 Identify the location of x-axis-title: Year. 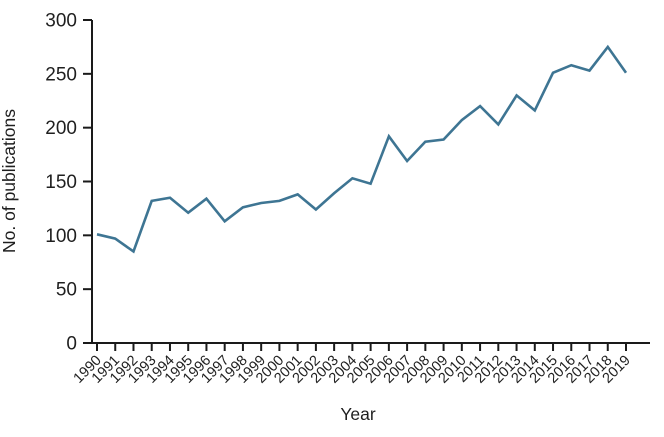
(358, 414).